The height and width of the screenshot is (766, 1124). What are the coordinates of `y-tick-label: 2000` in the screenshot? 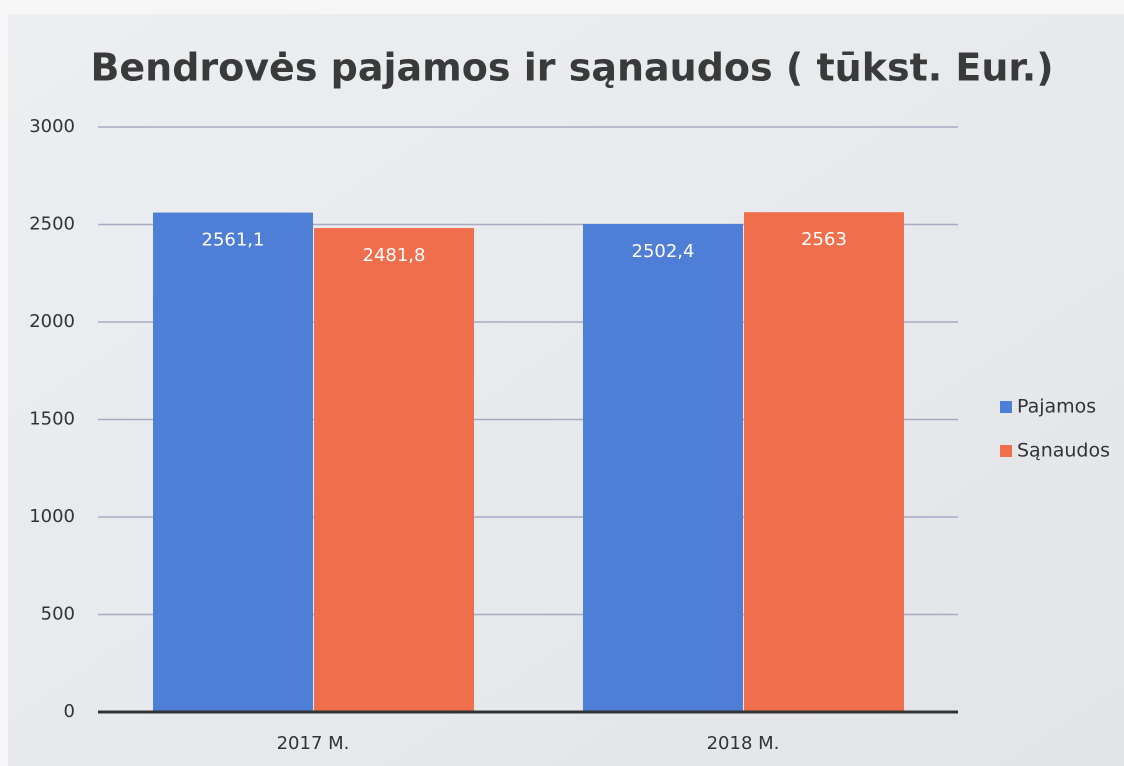 It's located at (52, 321).